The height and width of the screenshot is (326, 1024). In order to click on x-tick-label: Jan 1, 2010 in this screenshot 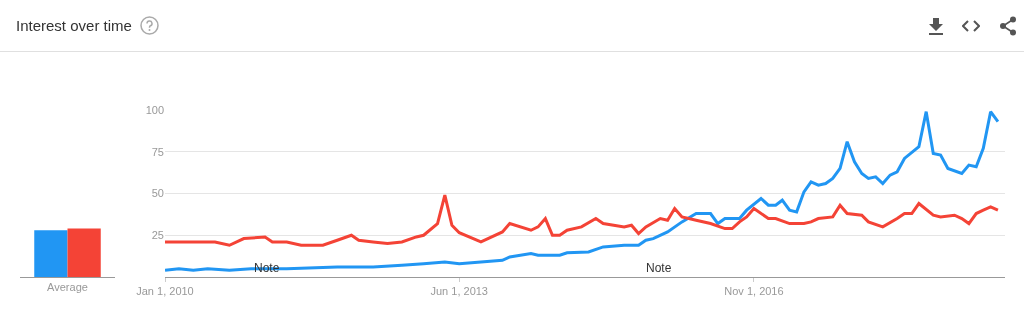, I will do `click(165, 291)`.